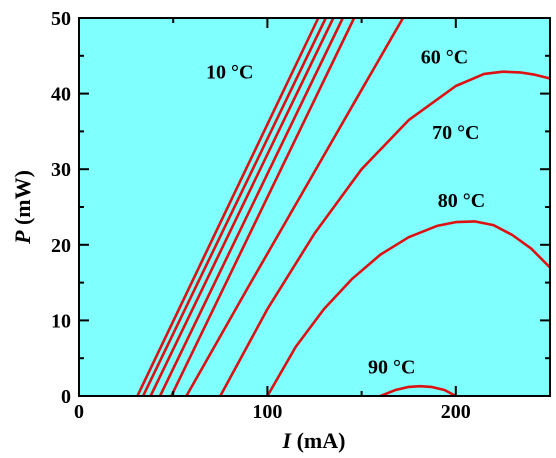 This screenshot has height=458, width=556. Describe the element at coordinates (61, 95) in the screenshot. I see `y-tick-label: 40` at that location.